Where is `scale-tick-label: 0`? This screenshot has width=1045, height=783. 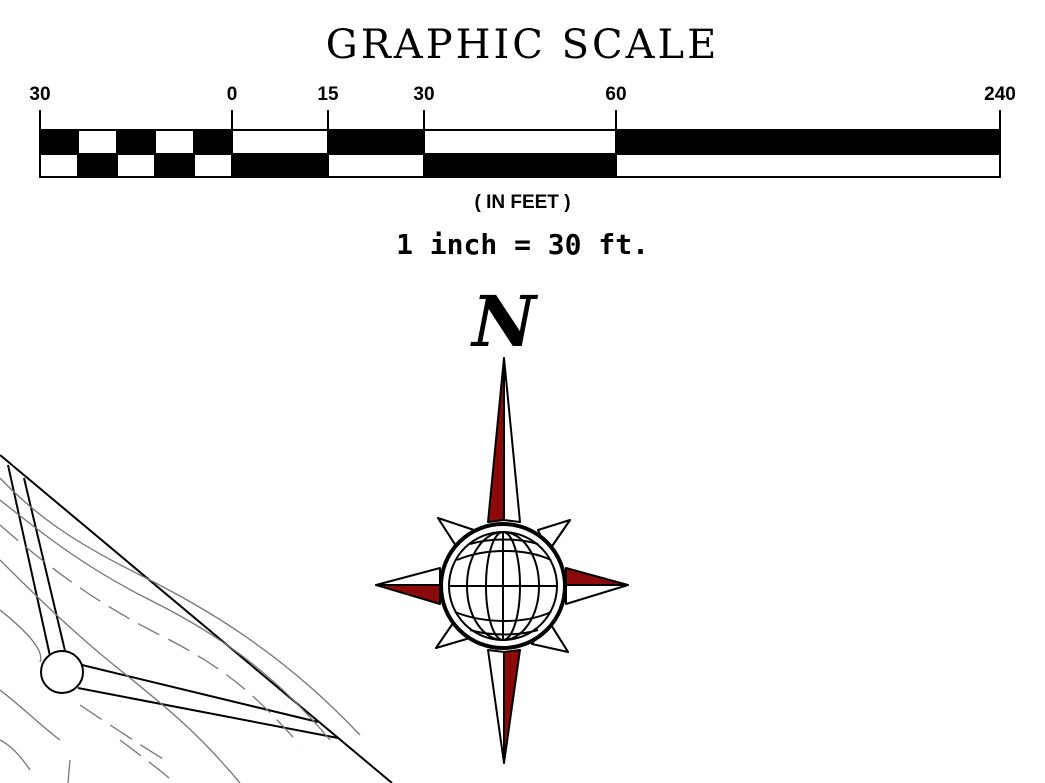 scale-tick-label: 0 is located at coordinates (232, 94).